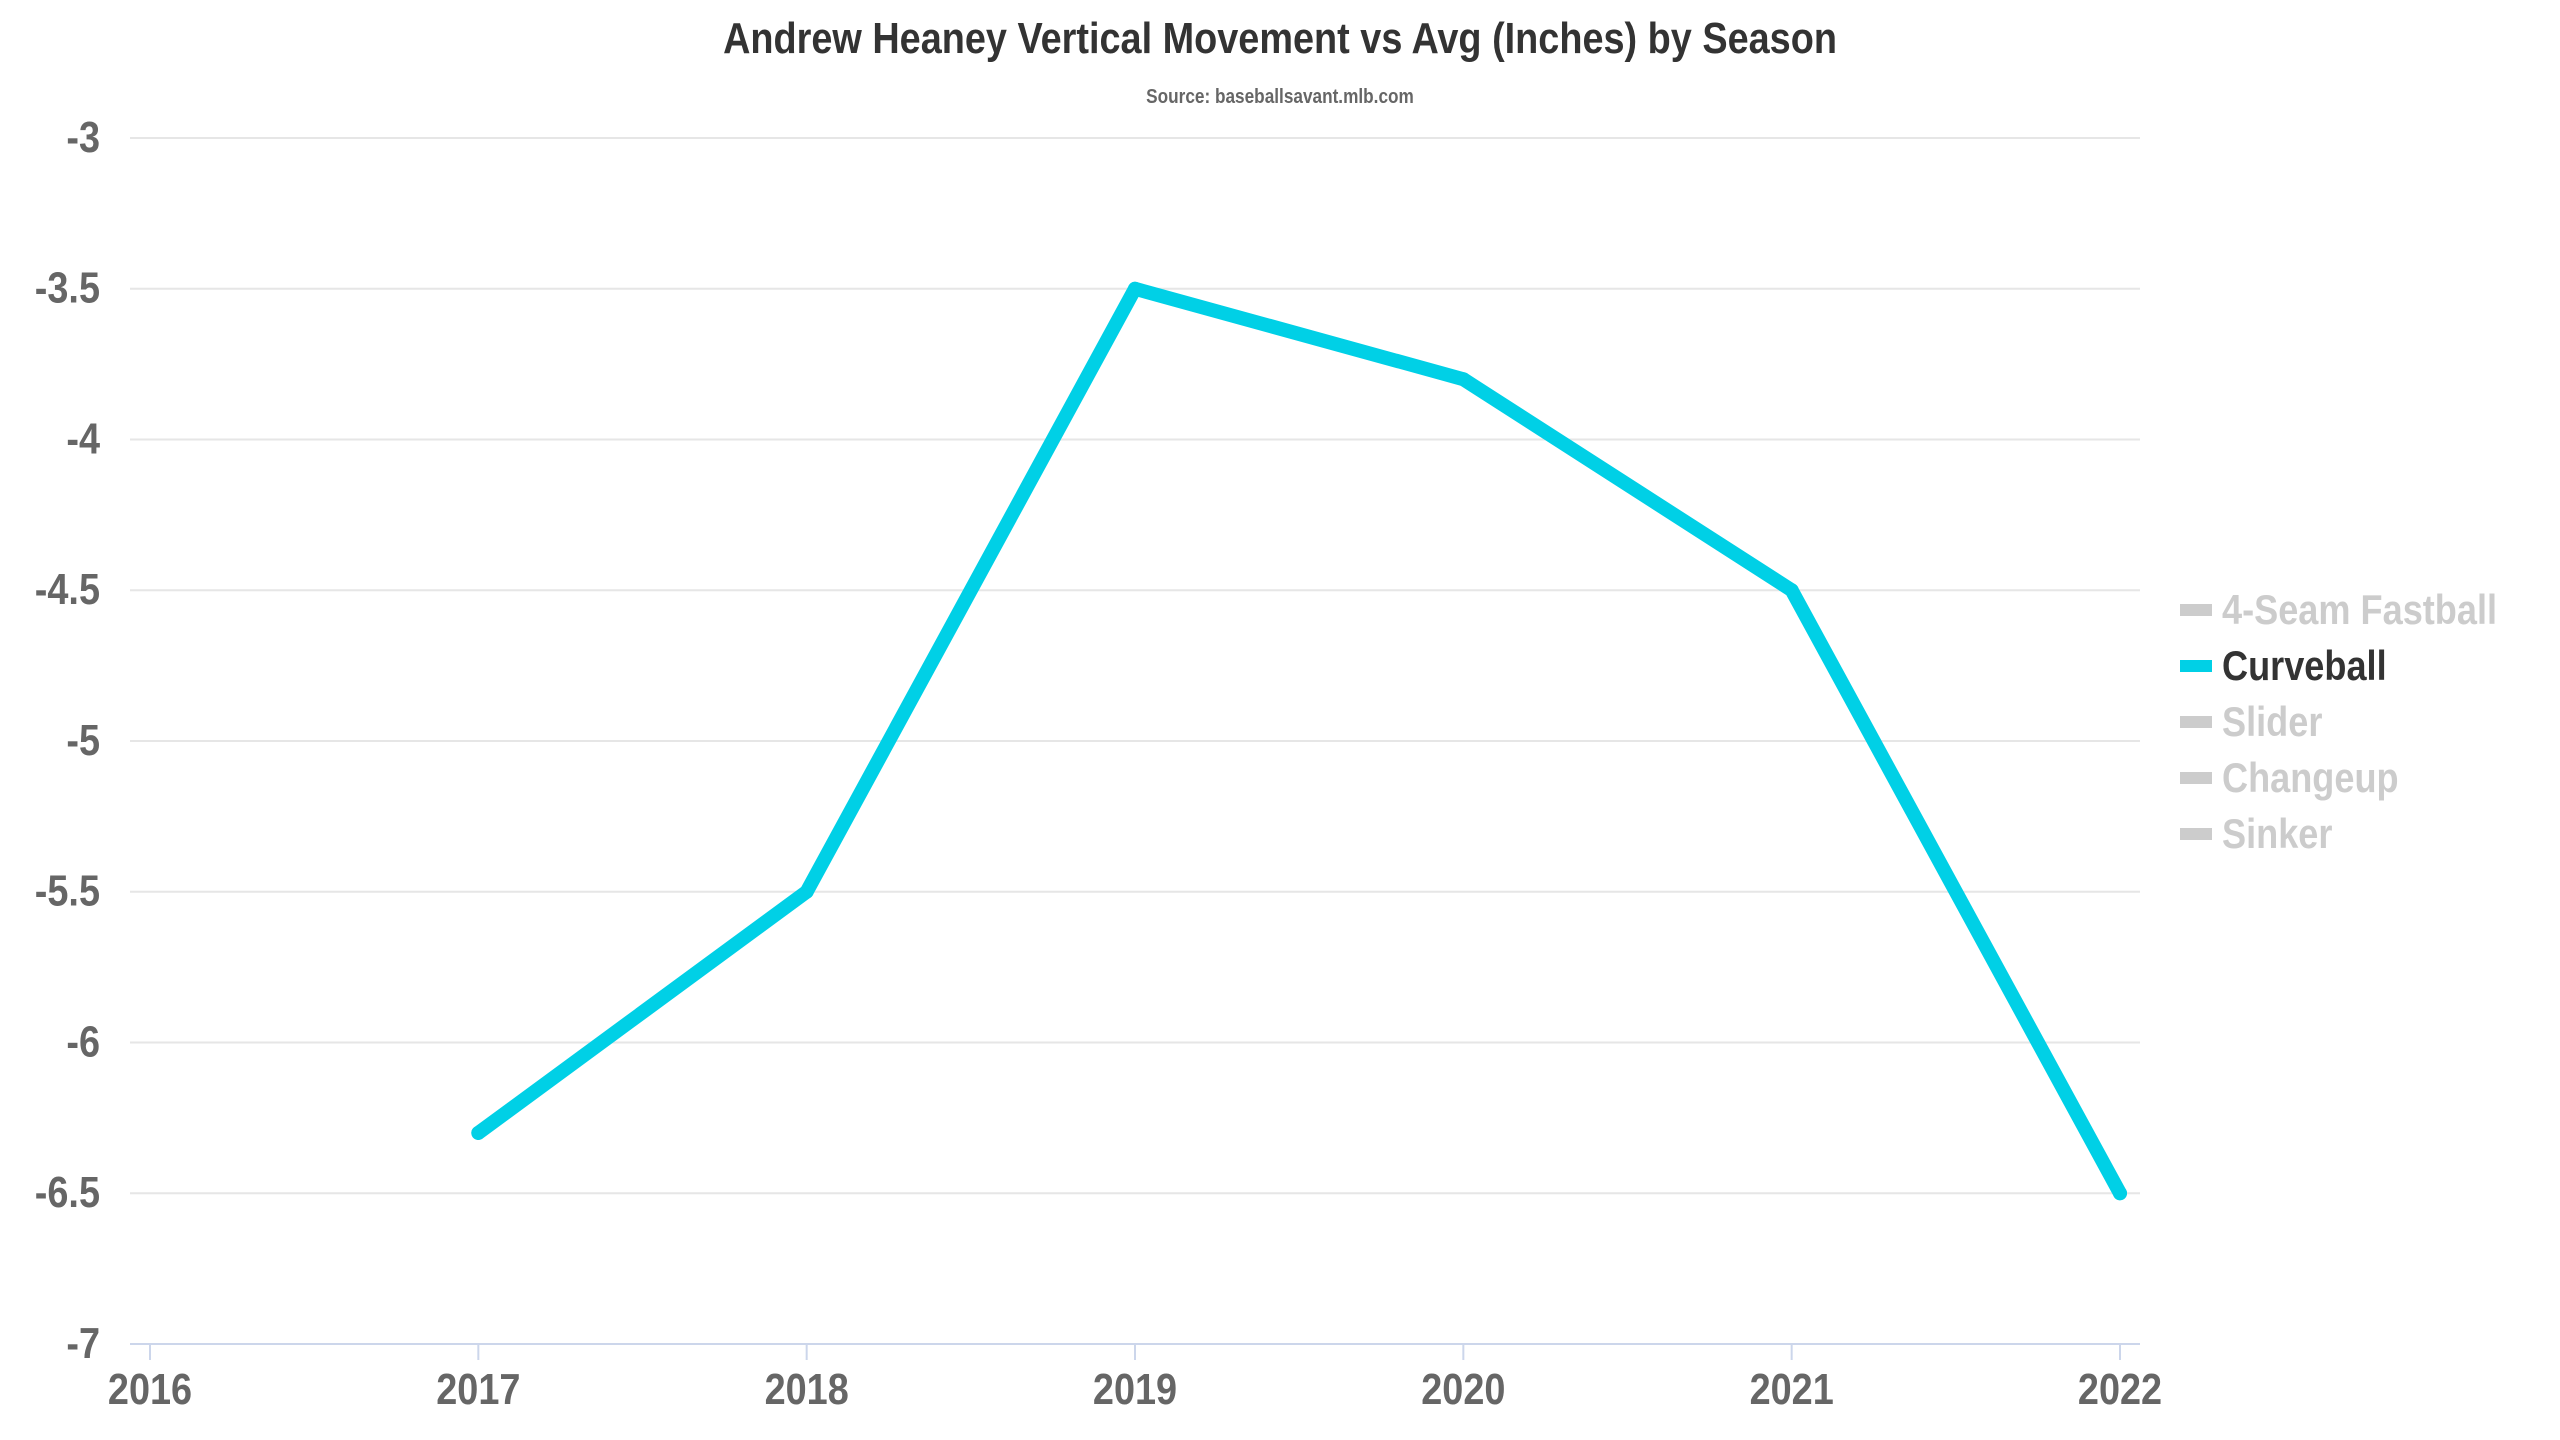 This screenshot has width=2560, height=1440. I want to click on legend-item: Slider, so click(2365, 722).